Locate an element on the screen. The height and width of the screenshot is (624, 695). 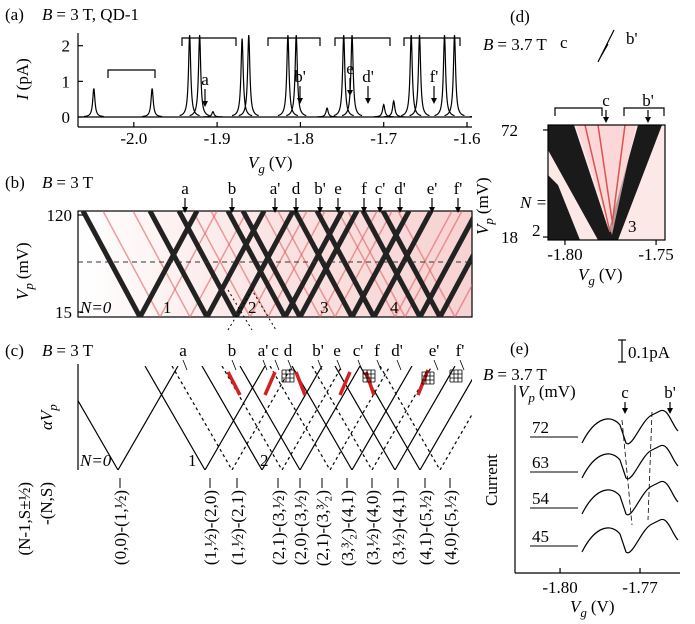
transition-header: -(N,S) is located at coordinates (46, 503).